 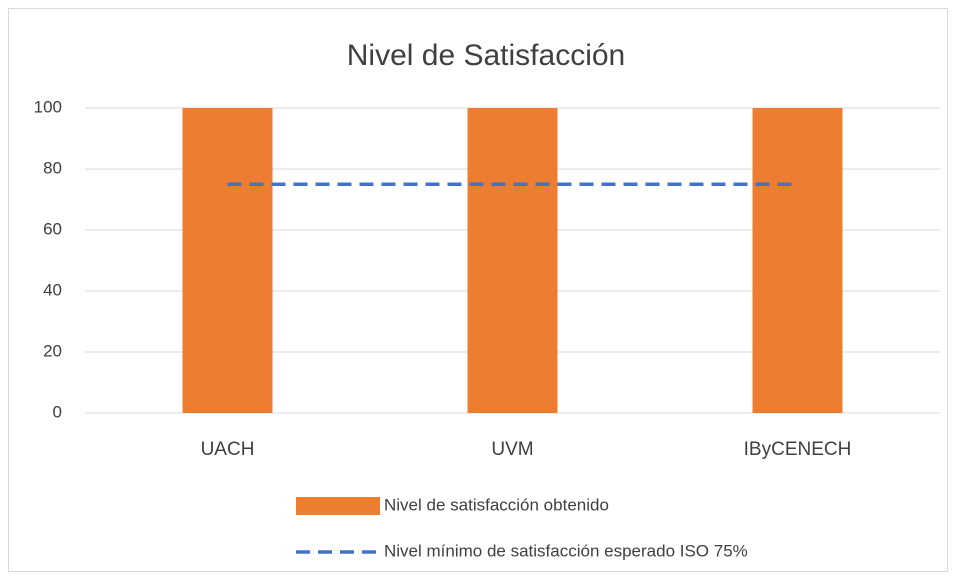 I want to click on legend-label: Nivel de satisfacción obtenido, so click(x=496, y=504).